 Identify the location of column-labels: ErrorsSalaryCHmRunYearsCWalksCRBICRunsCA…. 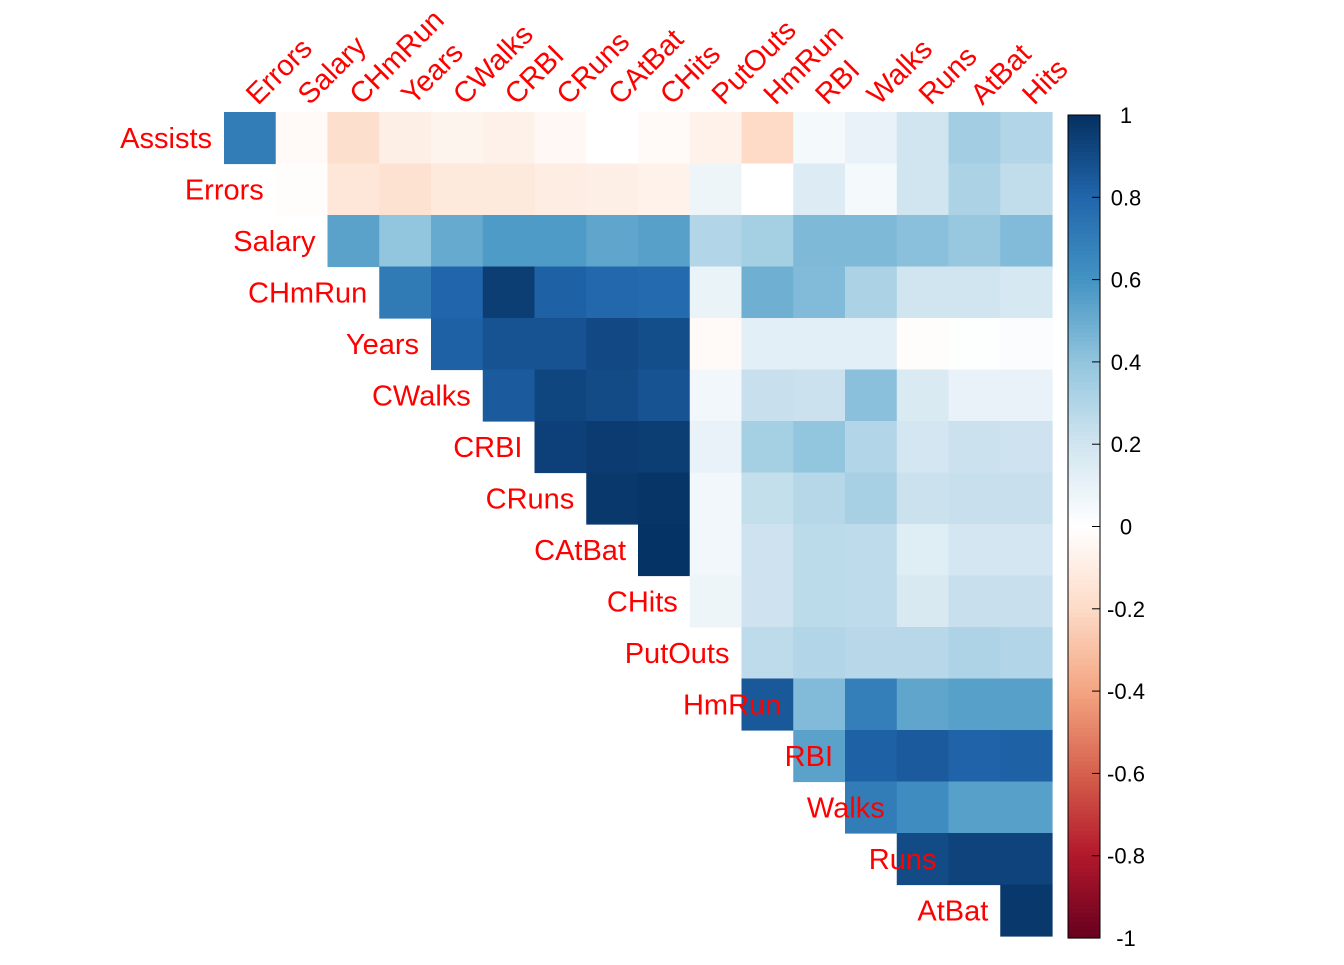
(657, 57).